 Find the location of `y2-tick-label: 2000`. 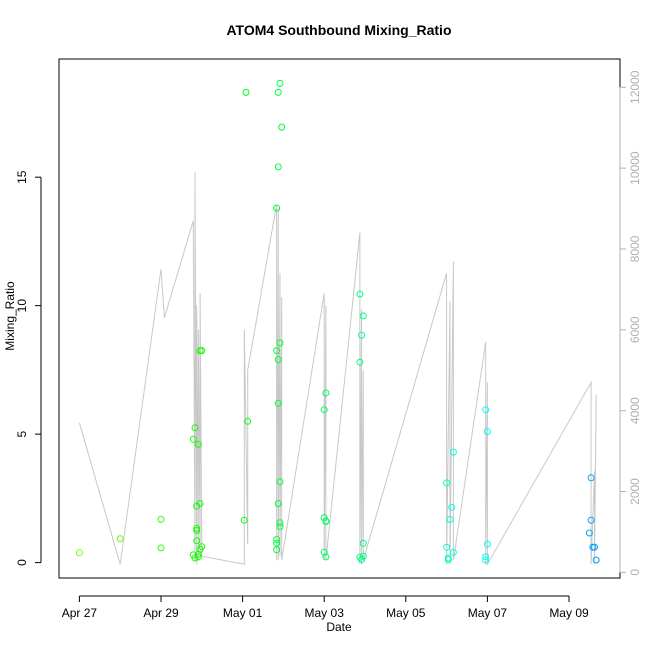

y2-tick-label: 2000 is located at coordinates (635, 491).